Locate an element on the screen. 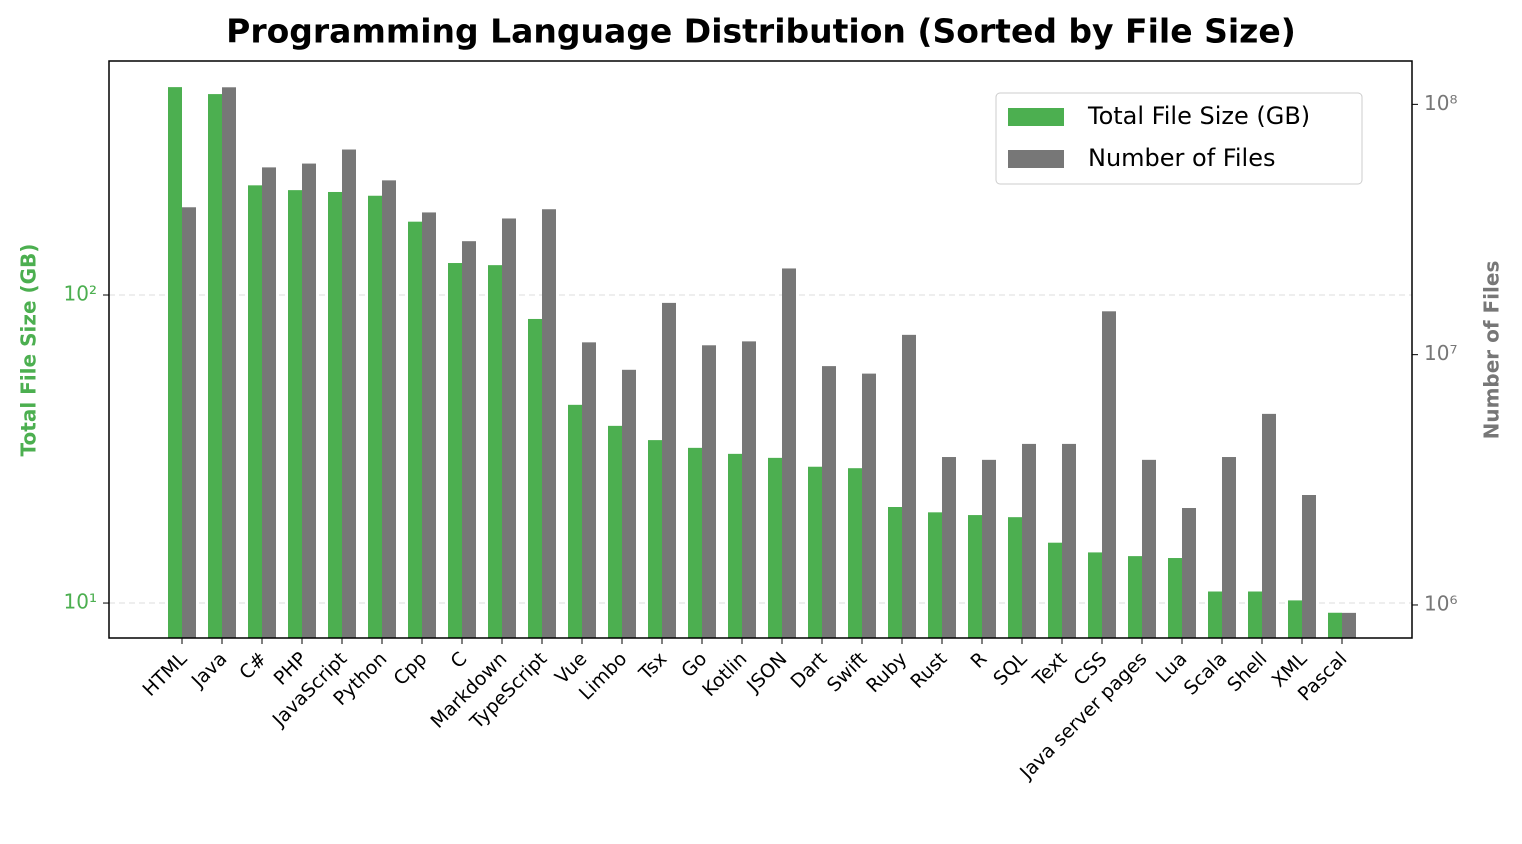  y2-tick-label: 10⁶ is located at coordinates (1440, 603).